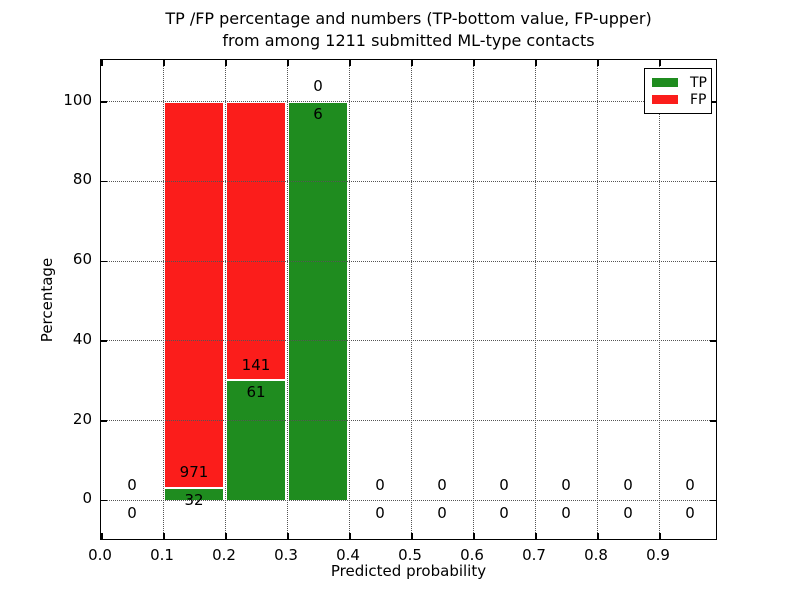 The width and height of the screenshot is (800, 600). I want to click on tp-count-label: 32, so click(194, 499).